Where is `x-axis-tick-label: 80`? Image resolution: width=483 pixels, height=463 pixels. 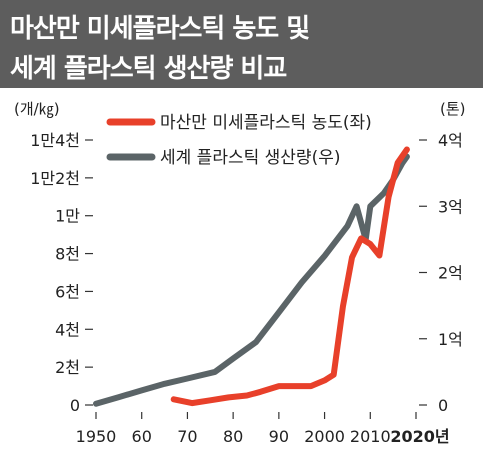
x-axis-tick-label: 80 is located at coordinates (233, 436).